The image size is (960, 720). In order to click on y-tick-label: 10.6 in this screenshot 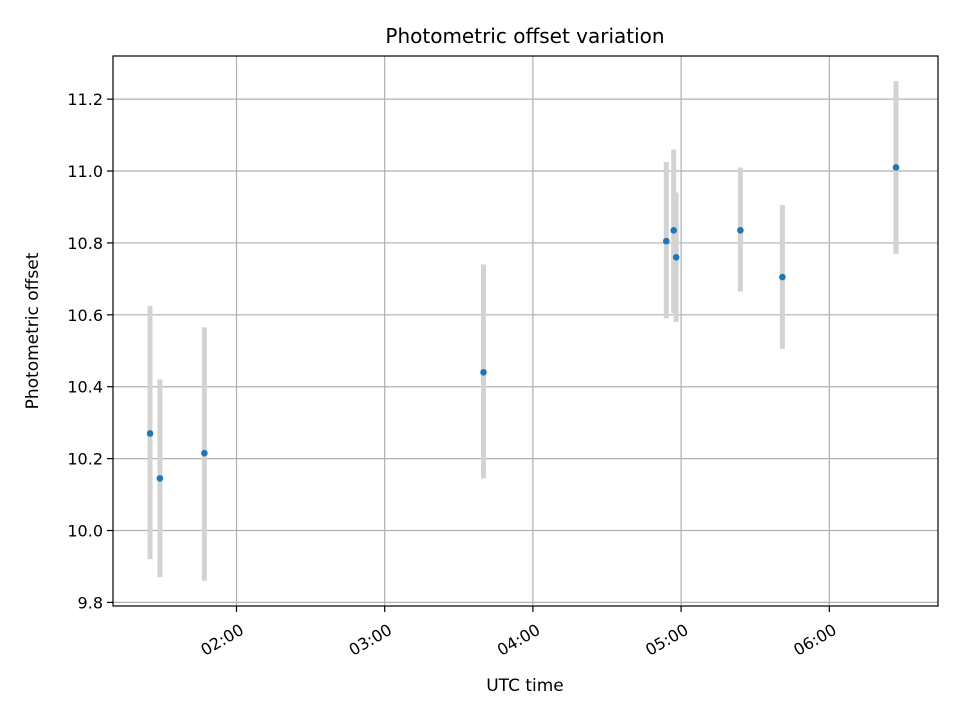, I will do `click(85, 315)`.